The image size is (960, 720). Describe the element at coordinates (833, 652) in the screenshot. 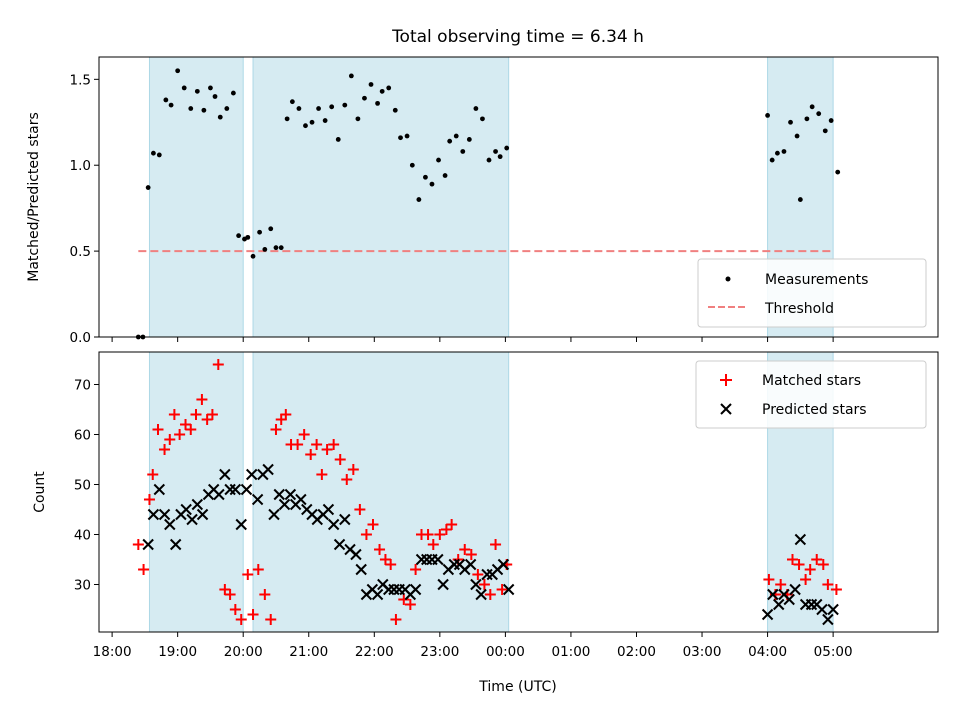

I see `x-tick-label: 05:00` at that location.